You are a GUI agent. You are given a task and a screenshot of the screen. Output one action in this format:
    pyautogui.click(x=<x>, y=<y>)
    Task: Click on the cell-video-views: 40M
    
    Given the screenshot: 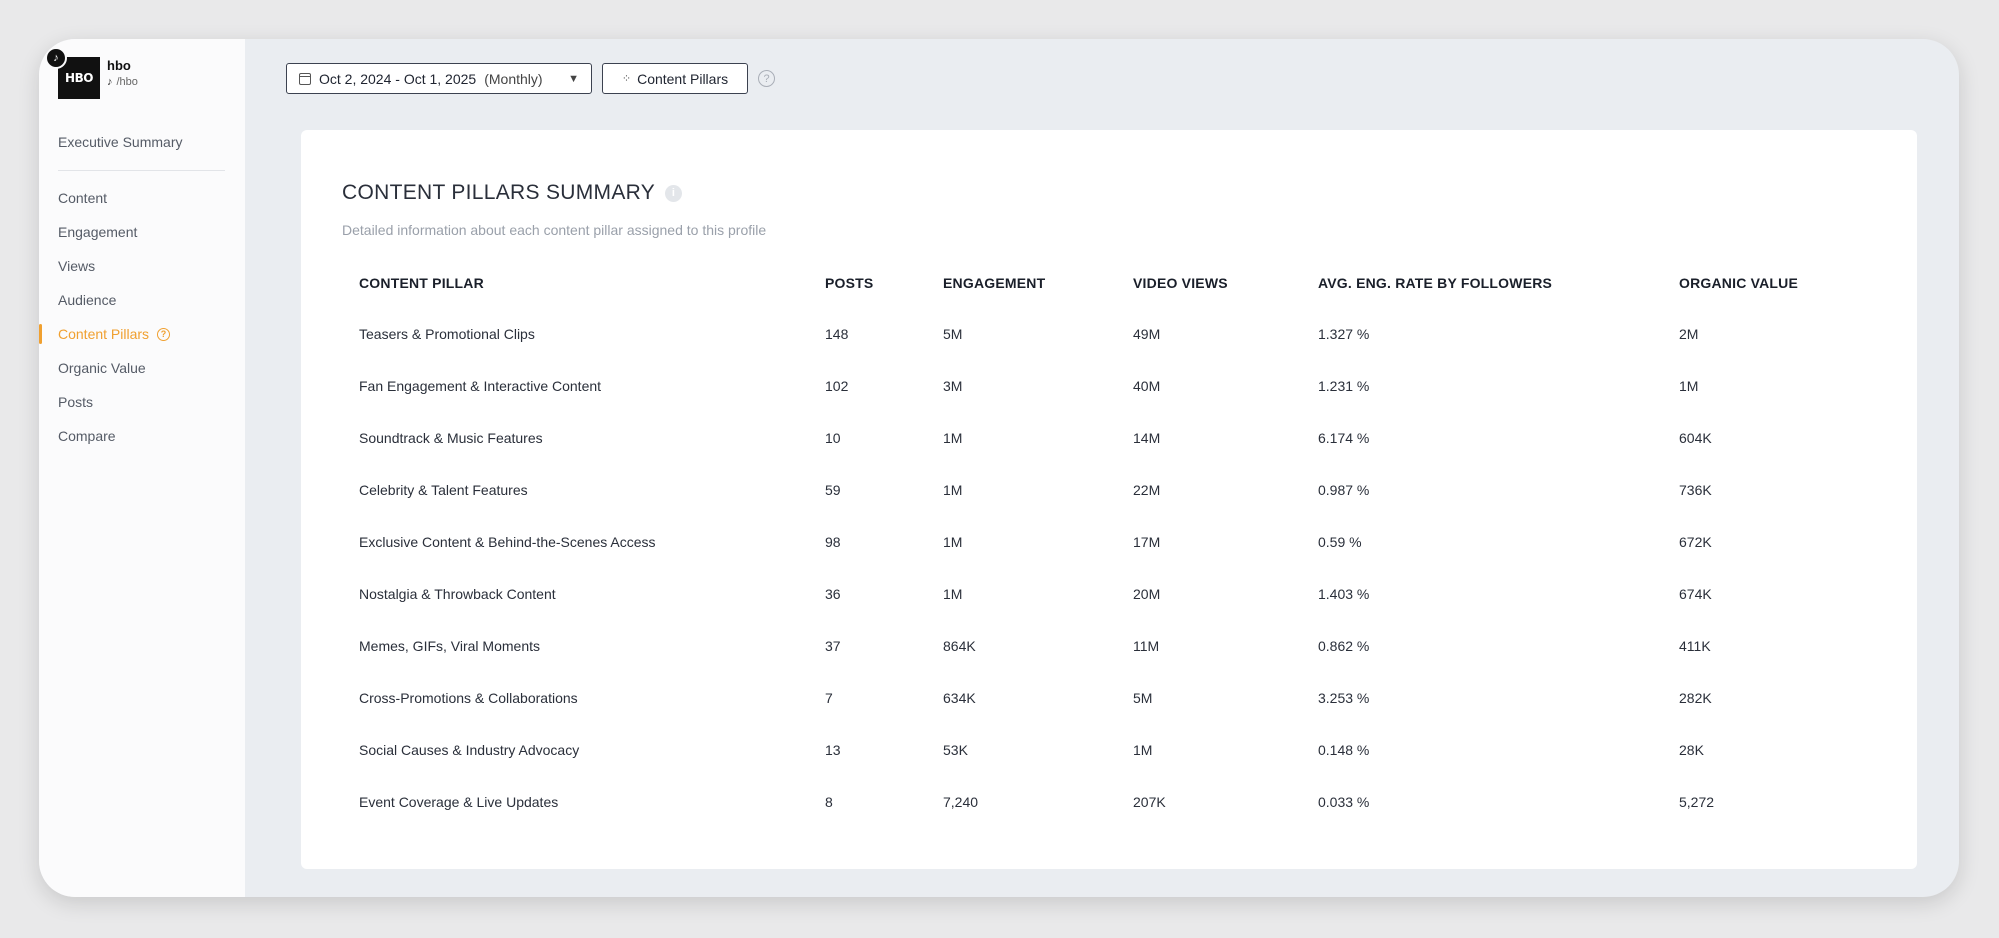 What is the action you would take?
    pyautogui.click(x=1147, y=386)
    